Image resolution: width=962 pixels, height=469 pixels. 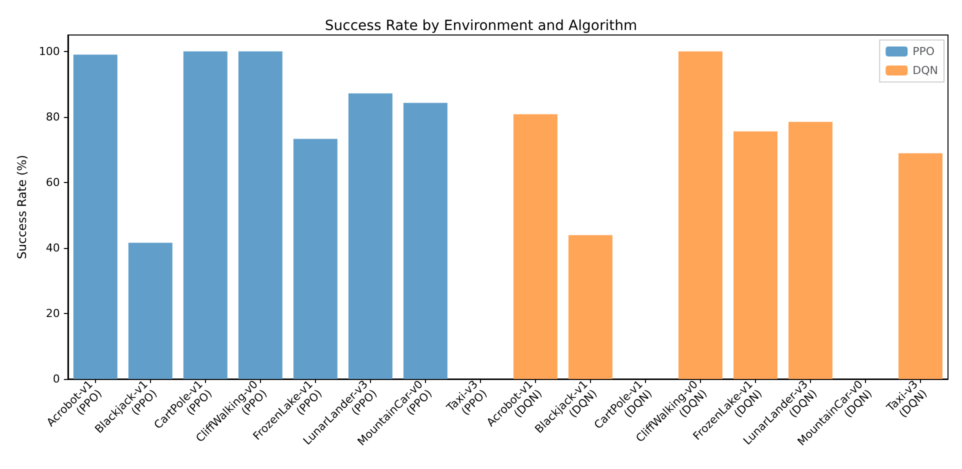 What do you see at coordinates (53, 313) in the screenshot?
I see `y-tick-label: 20` at bounding box center [53, 313].